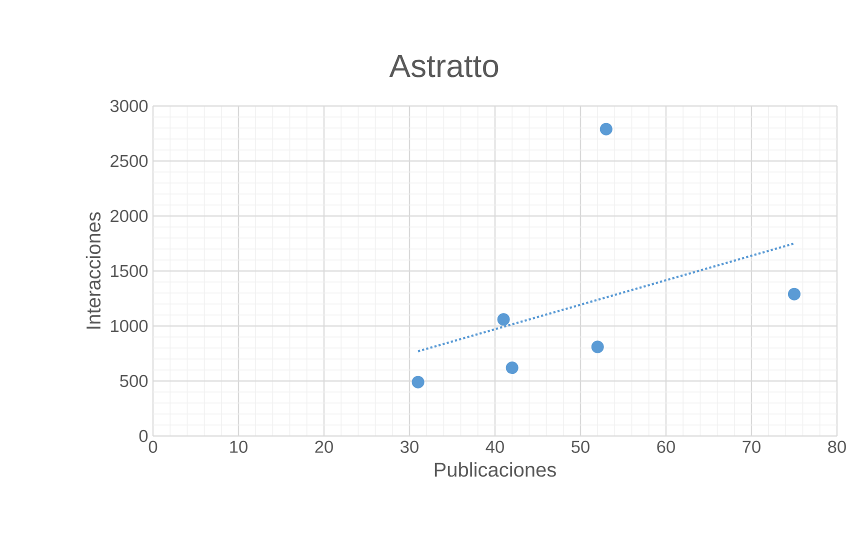  What do you see at coordinates (129, 106) in the screenshot?
I see `y-tick-label: 3000` at bounding box center [129, 106].